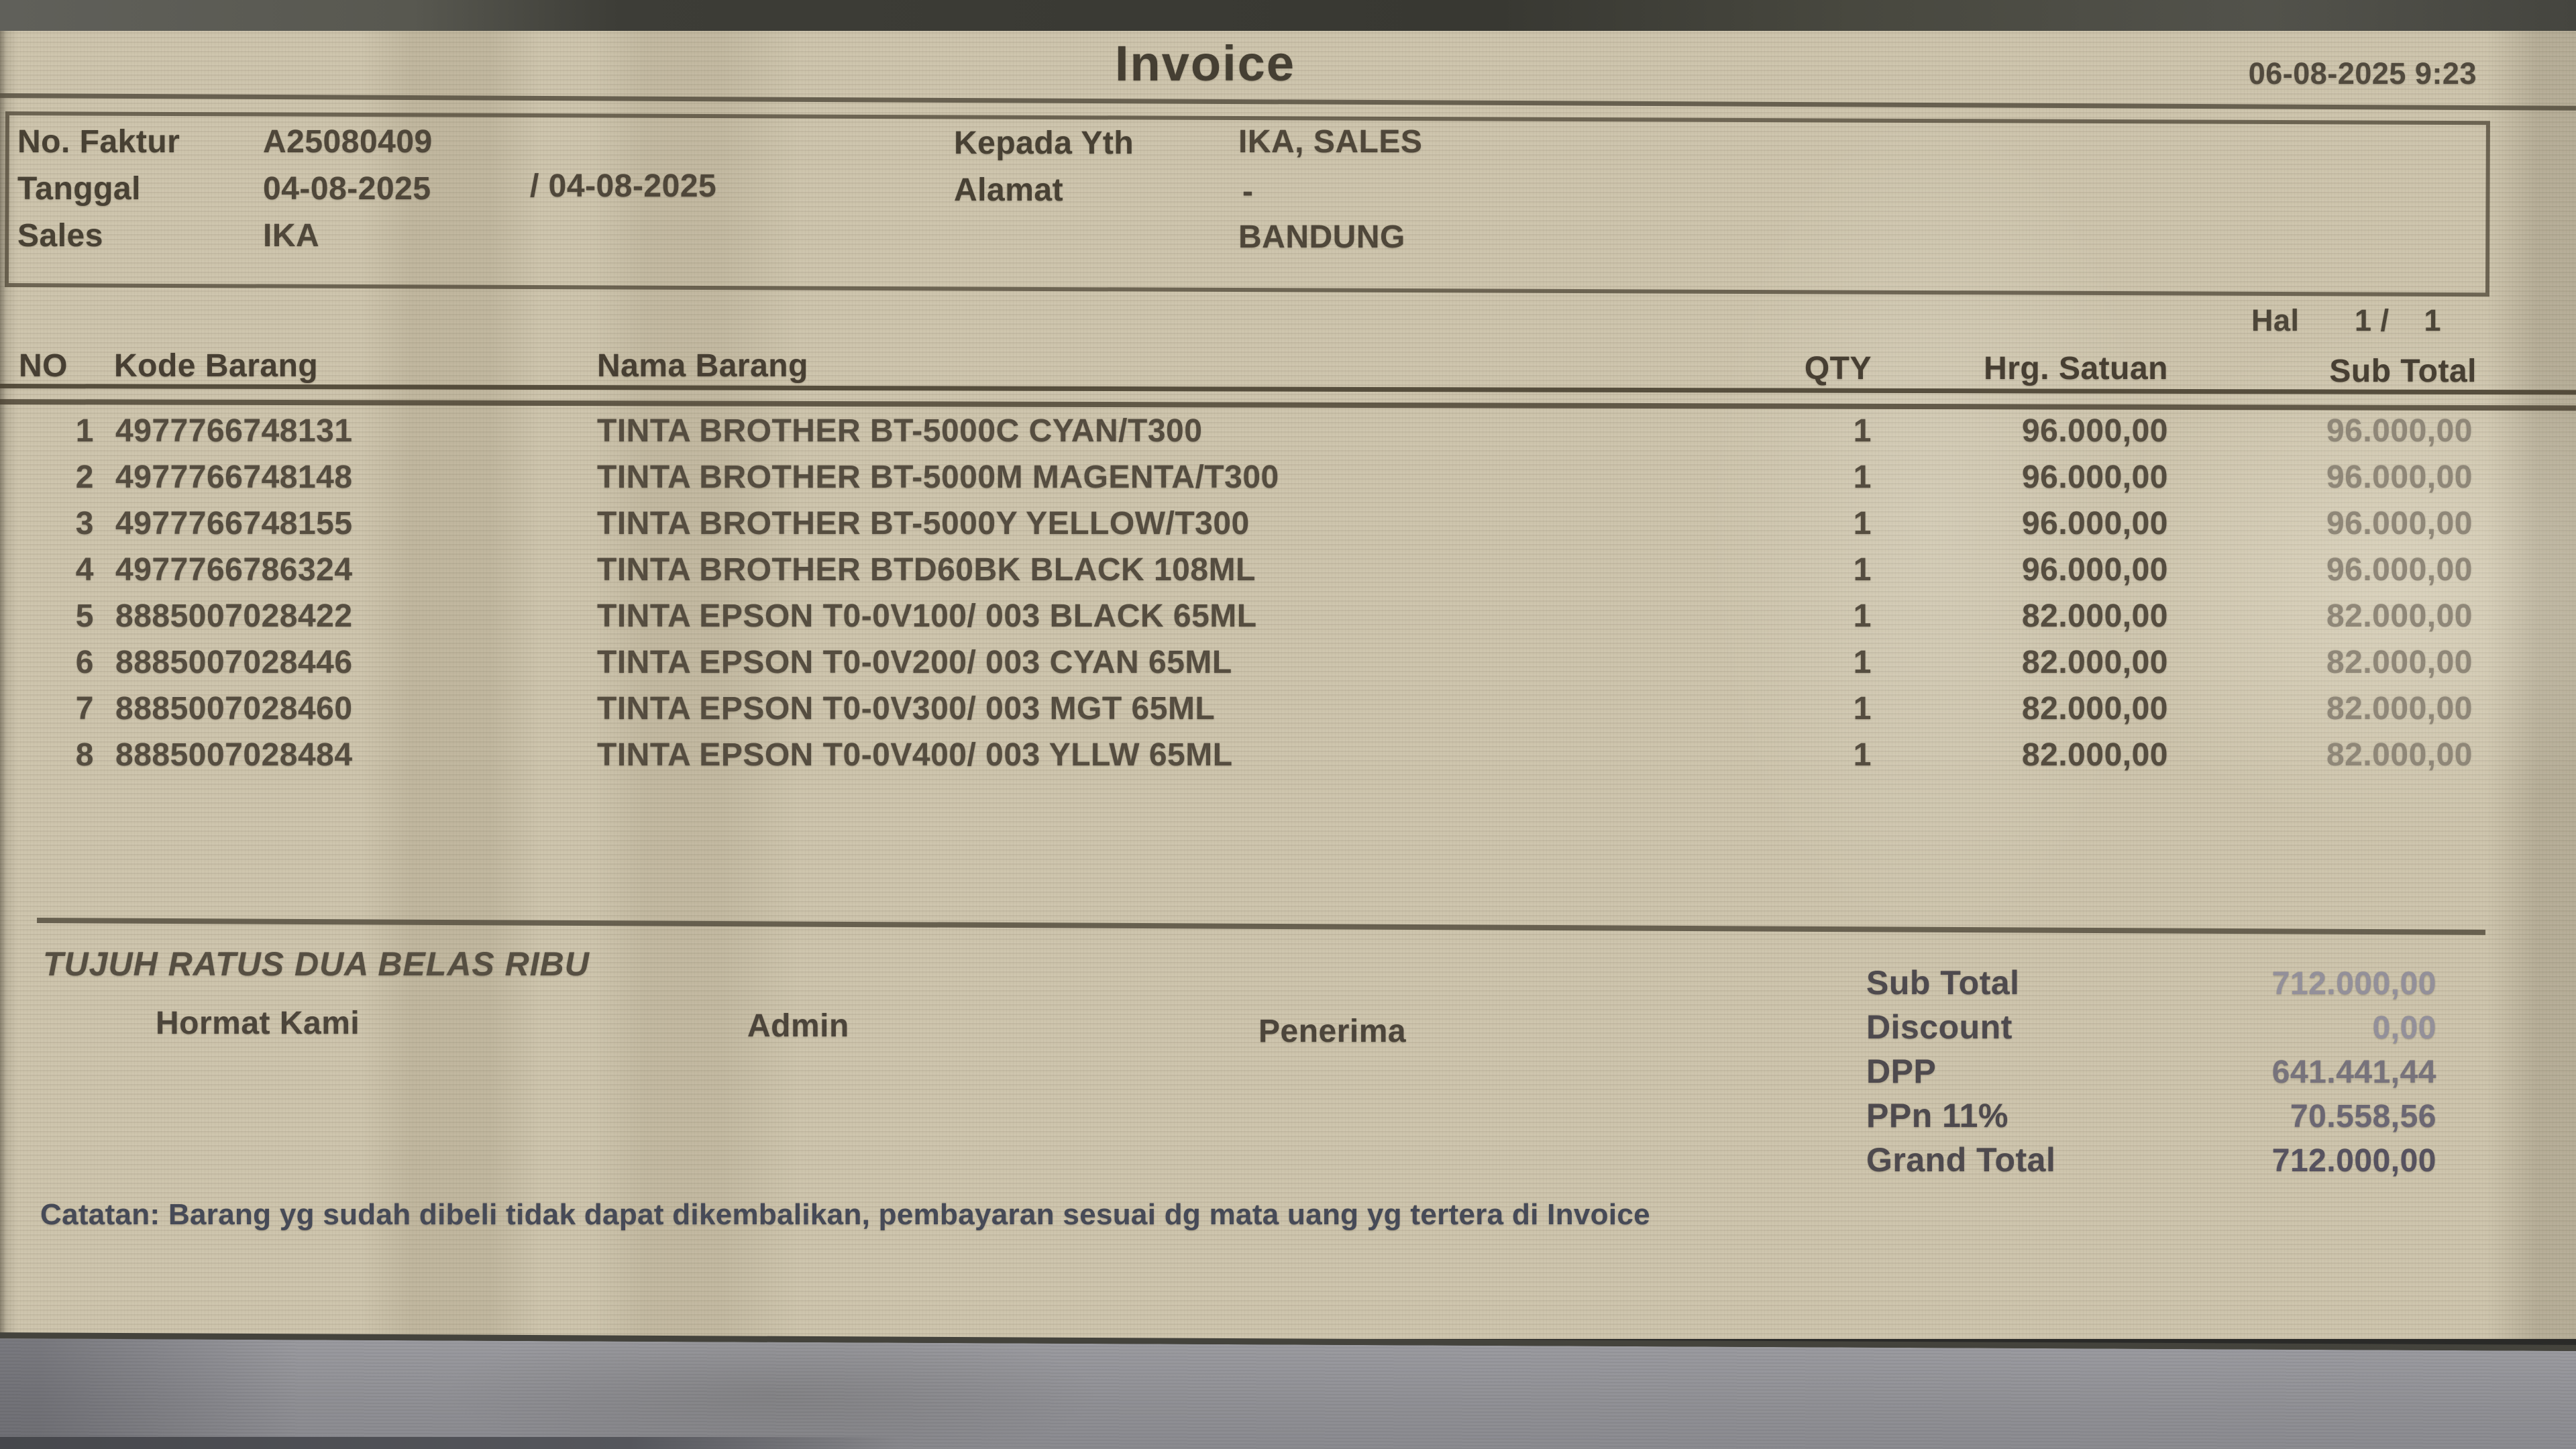 This screenshot has width=2576, height=1449. I want to click on row-kode: 8885007028460, so click(234, 709).